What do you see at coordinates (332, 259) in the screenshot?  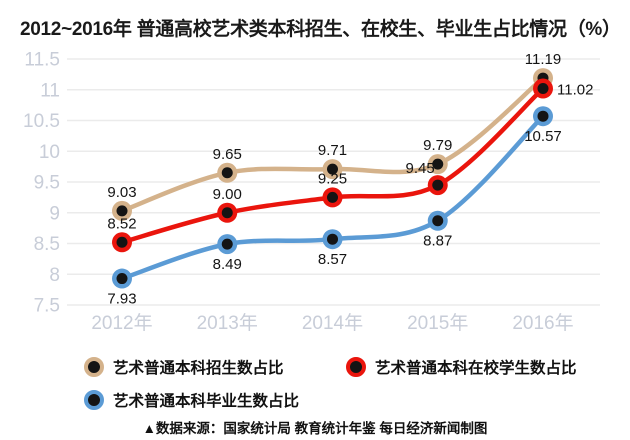 I see `data-point-label: 8.57` at bounding box center [332, 259].